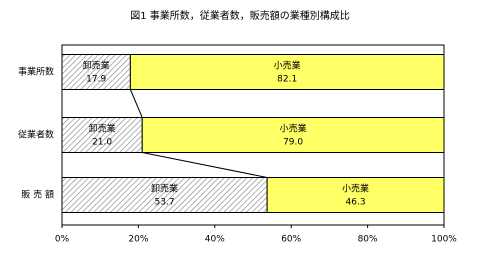 This screenshot has height=264, width=480. I want to click on chart-title: 図1 事業所数，従業者数，販売額の業種別構成比, so click(240, 15).